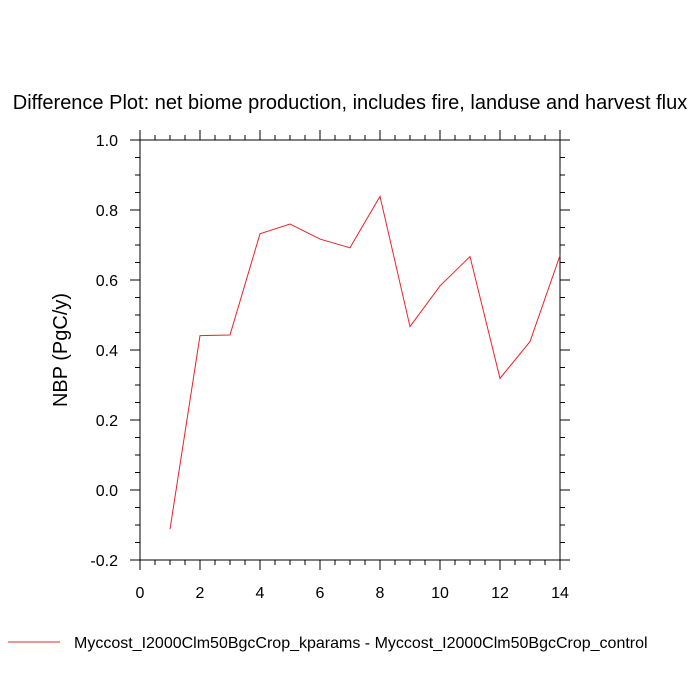 This screenshot has width=700, height=700. I want to click on y-tick-label: 0.2, so click(107, 421).